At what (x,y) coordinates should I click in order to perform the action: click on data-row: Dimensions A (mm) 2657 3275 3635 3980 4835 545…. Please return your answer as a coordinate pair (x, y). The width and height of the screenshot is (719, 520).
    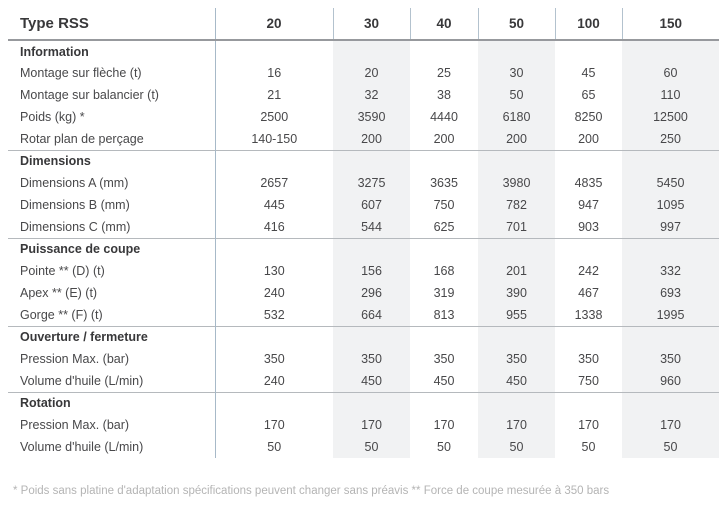
    Looking at the image, I should click on (363, 183).